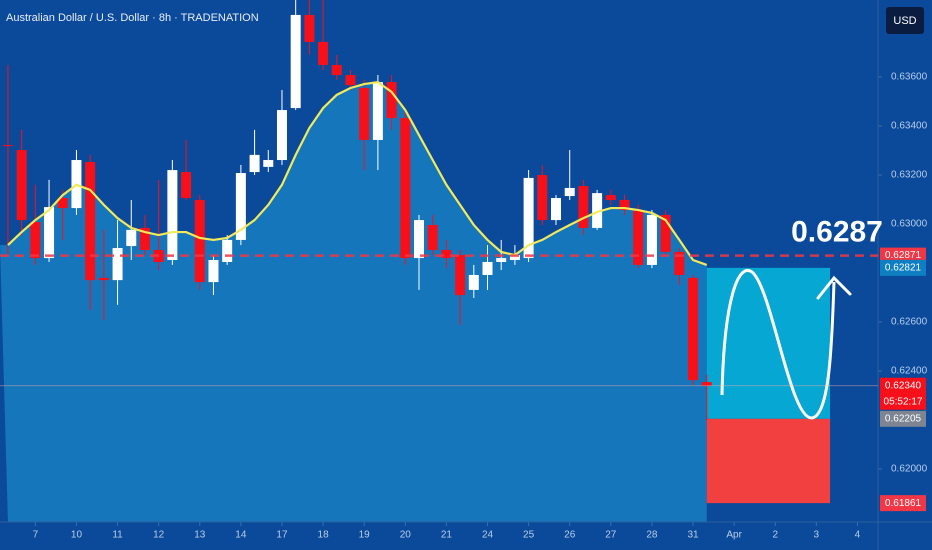 The image size is (932, 550). Describe the element at coordinates (909, 175) in the screenshot. I see `y-tick-label: 0.63200` at that location.